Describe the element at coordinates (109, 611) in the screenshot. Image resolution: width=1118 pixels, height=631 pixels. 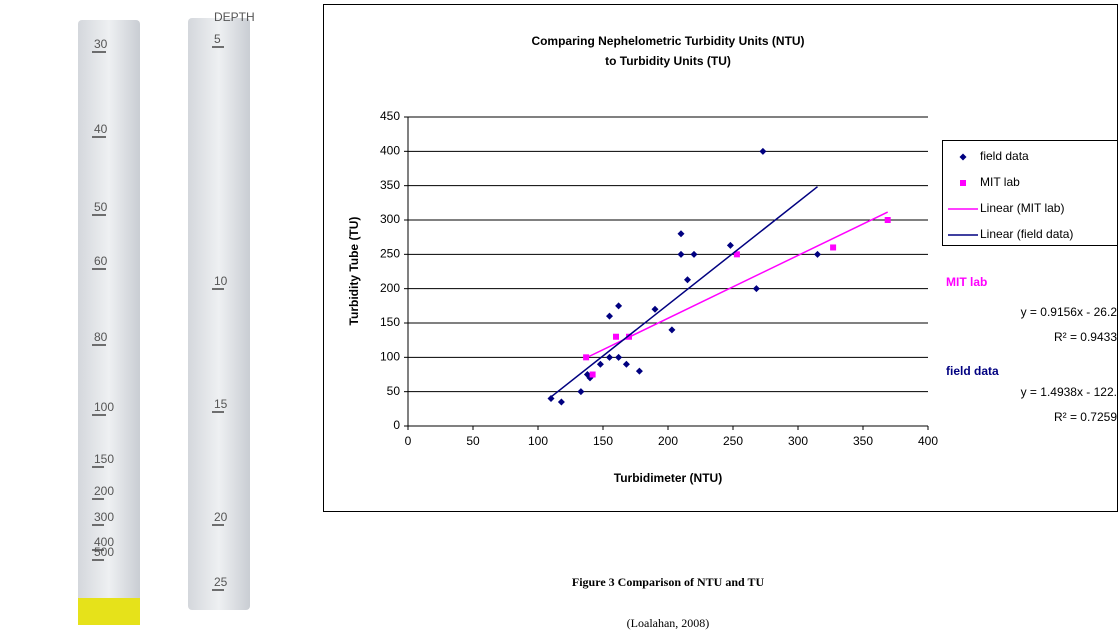
I see `tube-1-cap` at that location.